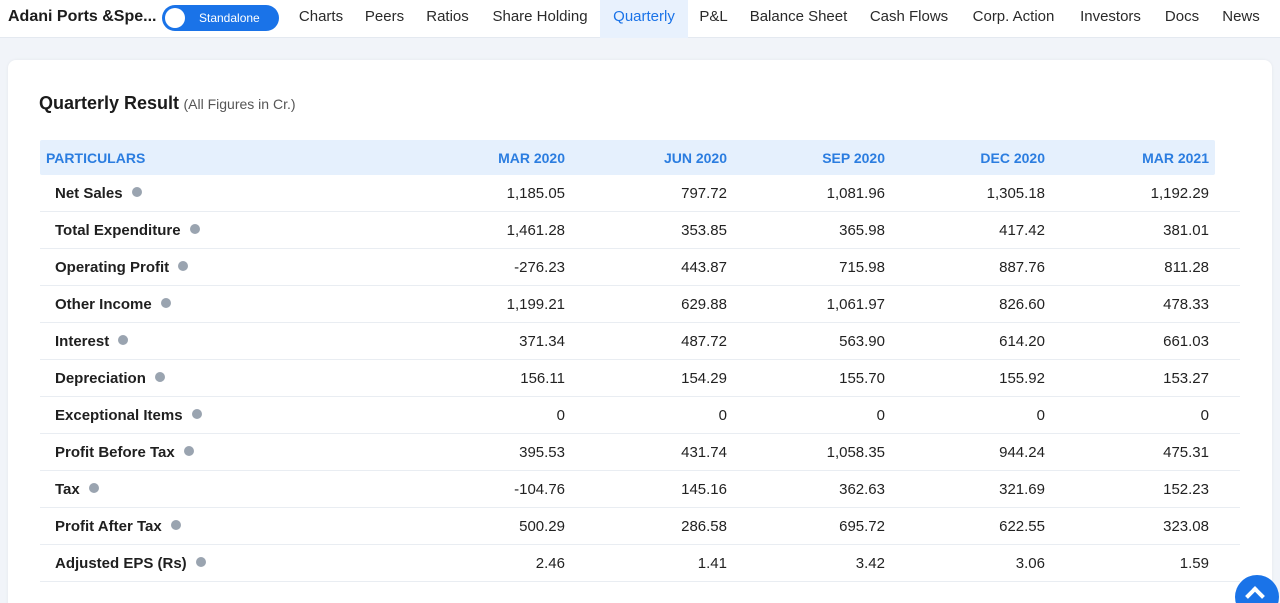 The image size is (1280, 603). I want to click on table-cell: 353.85, so click(704, 230).